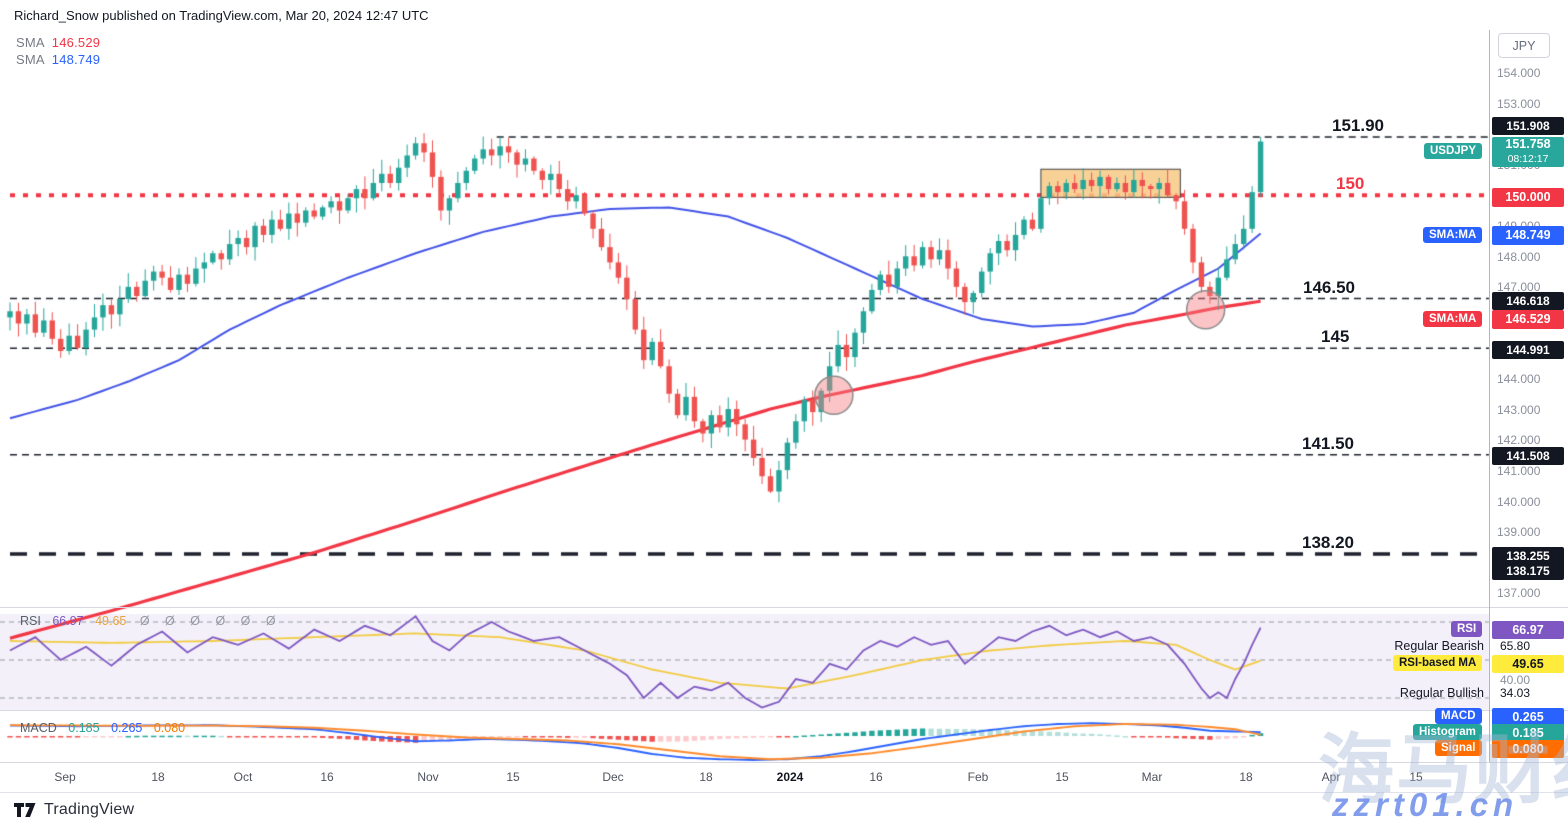  Describe the element at coordinates (1519, 73) in the screenshot. I see `price-axis-label: 154.000` at that location.